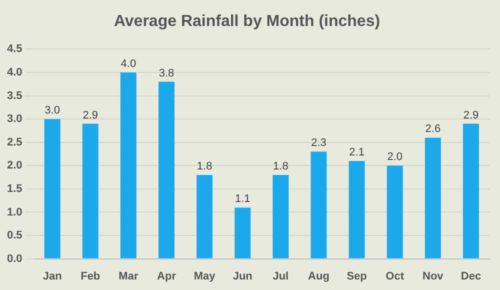  I want to click on x-tick-label: Jul, so click(280, 276).